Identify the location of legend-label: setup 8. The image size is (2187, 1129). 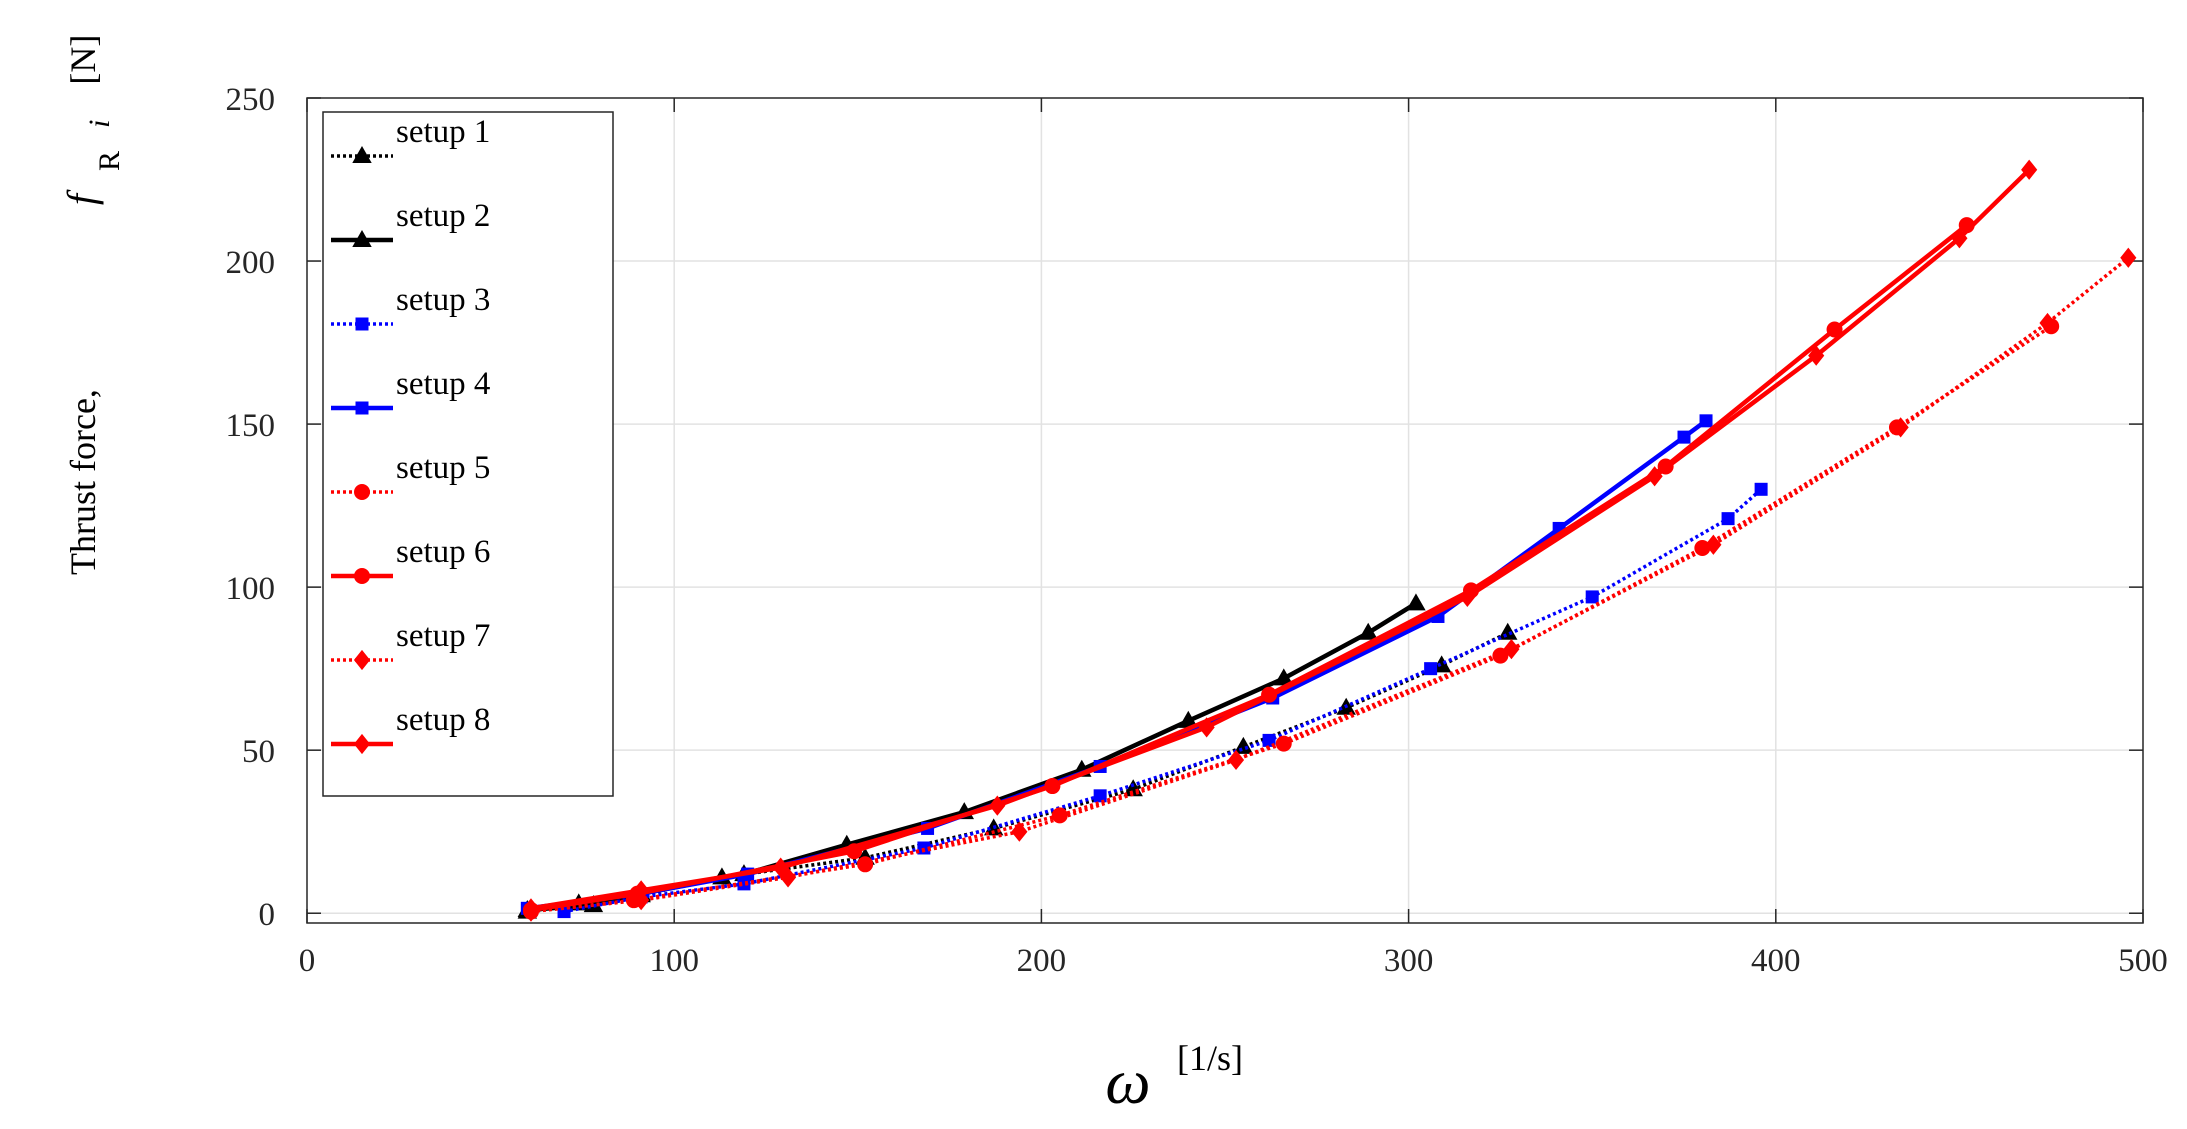
(443, 720).